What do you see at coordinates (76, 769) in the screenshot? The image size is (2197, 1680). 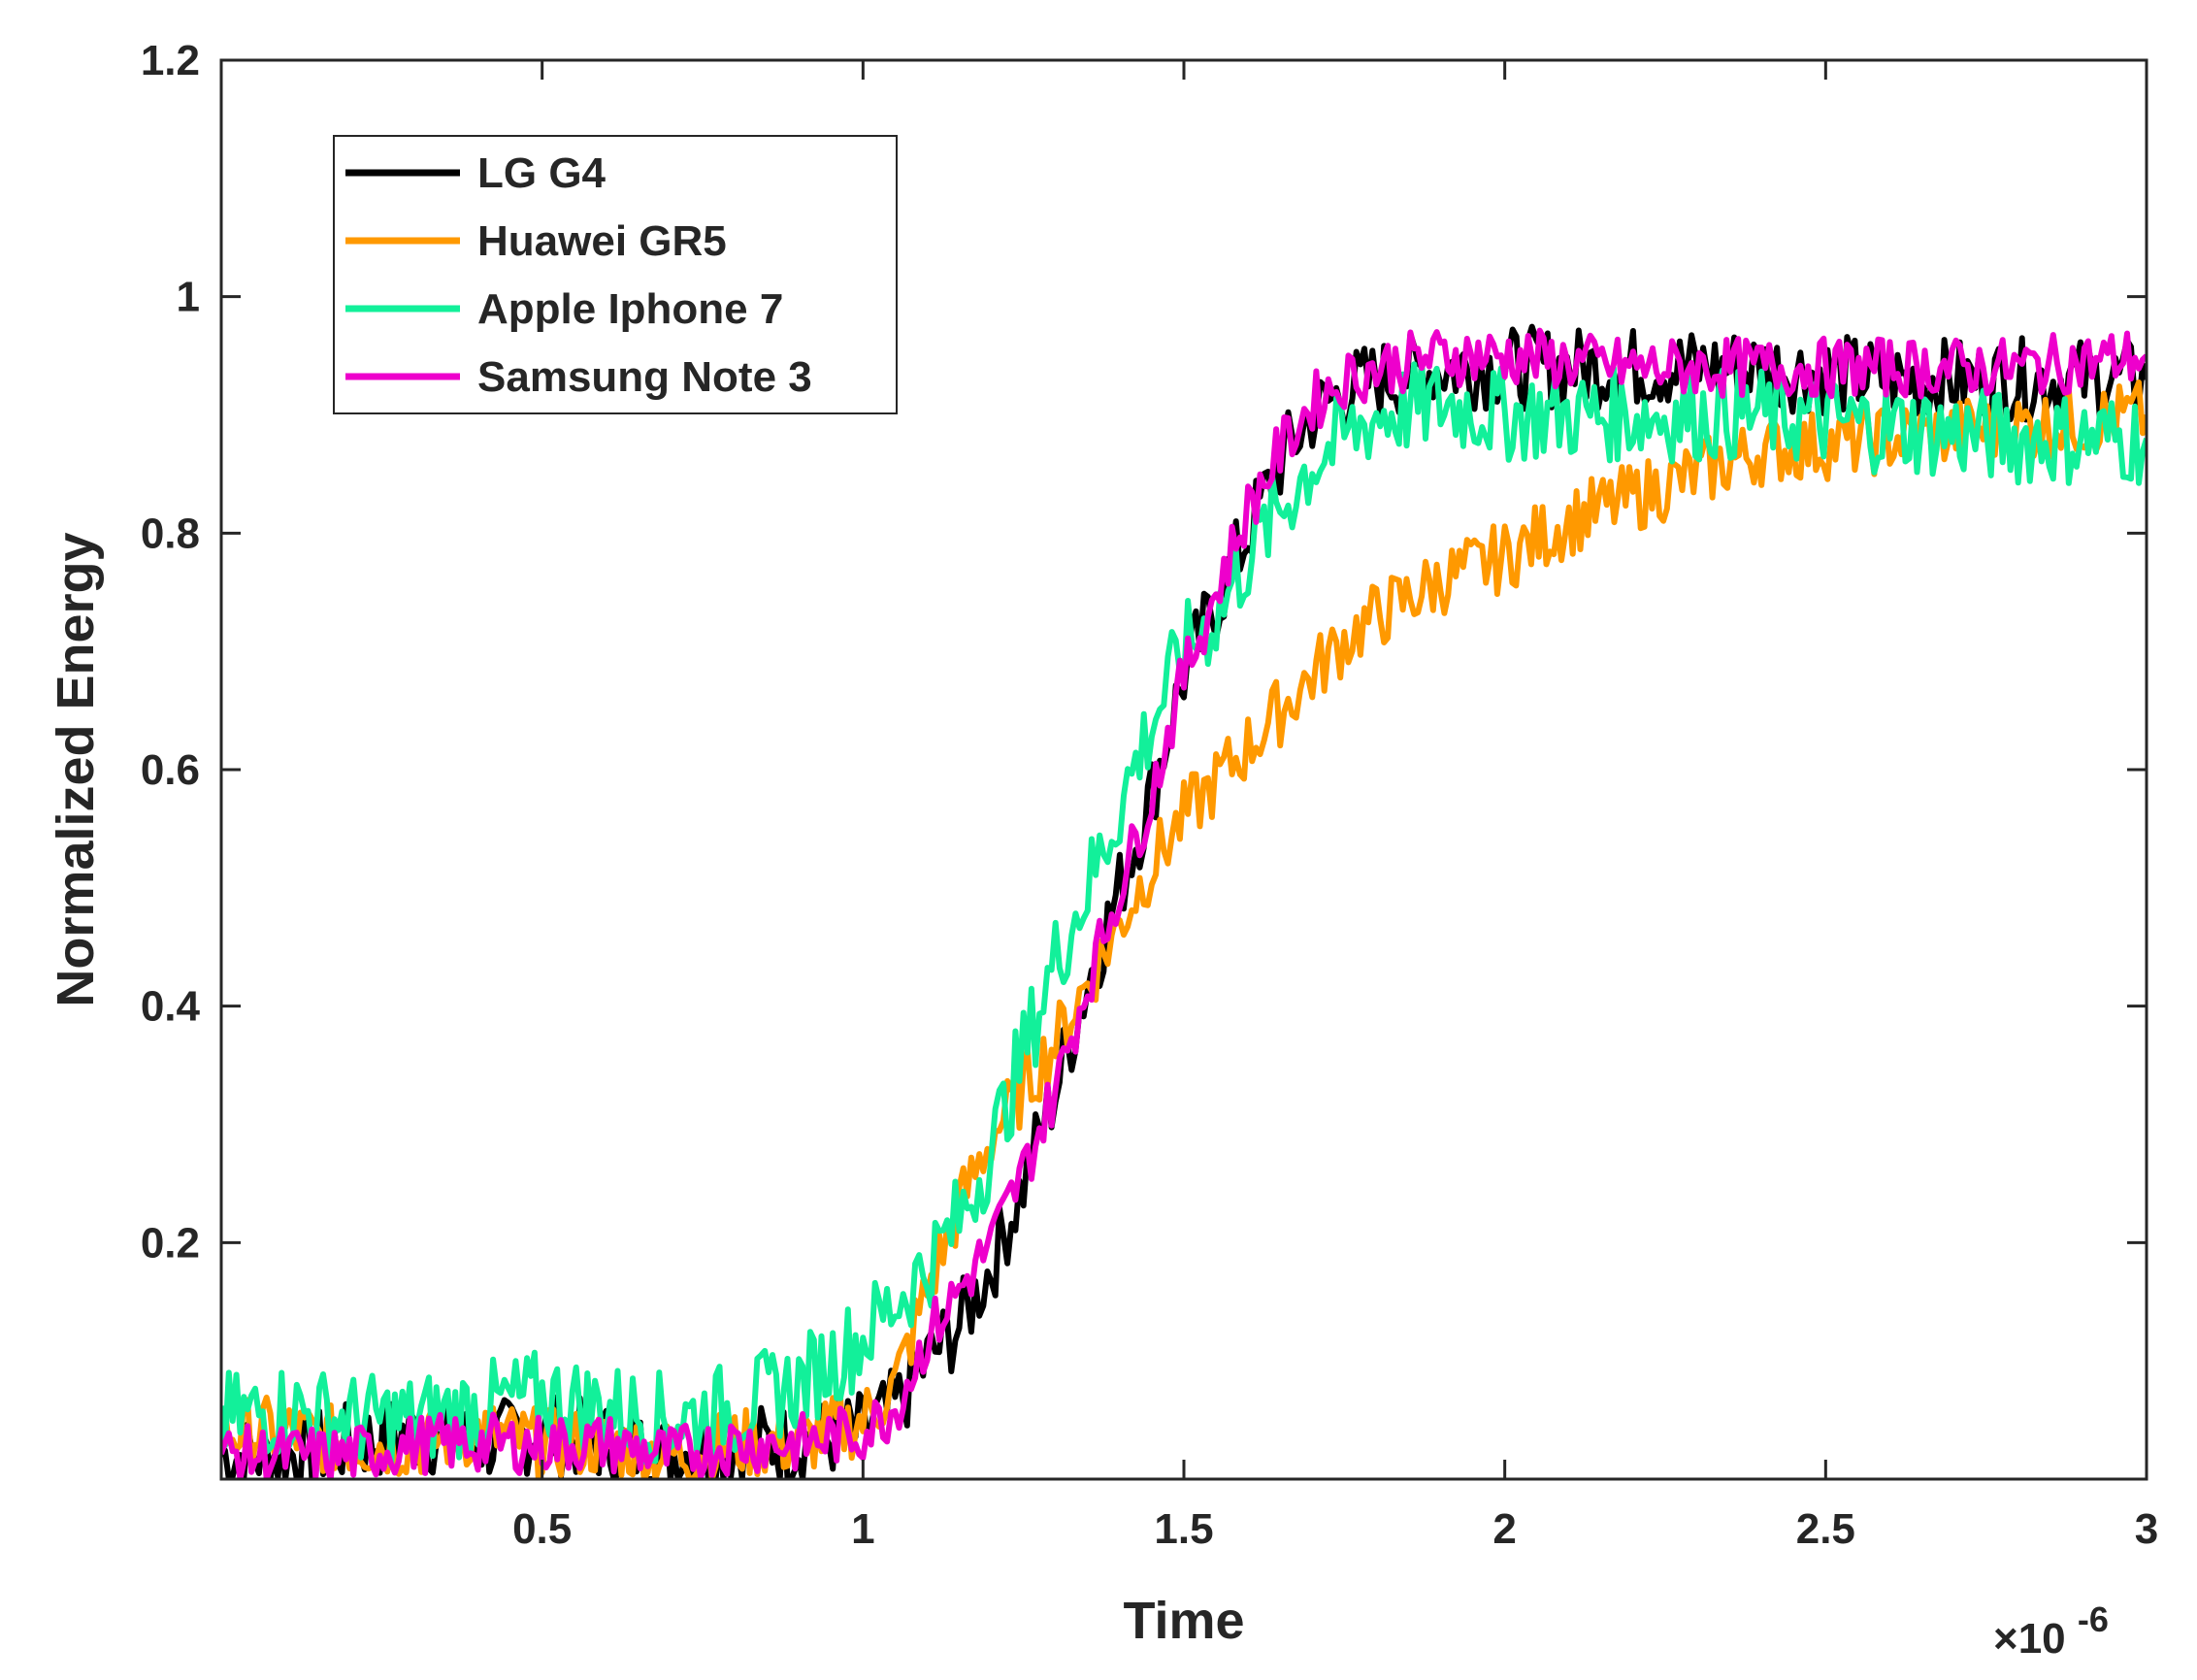 I see `y-axis-label: Normalized Energy` at bounding box center [76, 769].